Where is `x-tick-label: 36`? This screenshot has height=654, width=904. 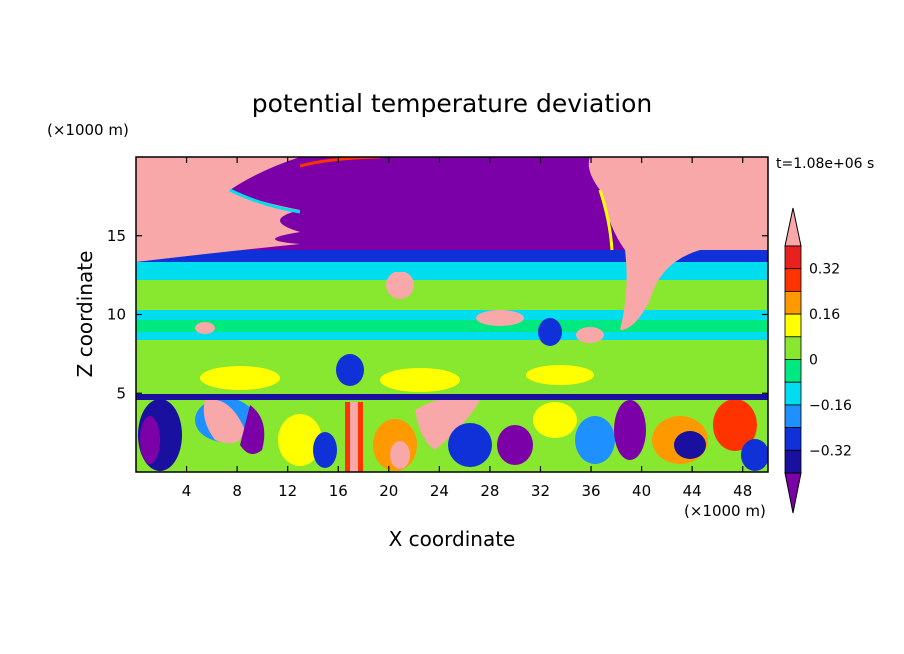
x-tick-label: 36 is located at coordinates (590, 491).